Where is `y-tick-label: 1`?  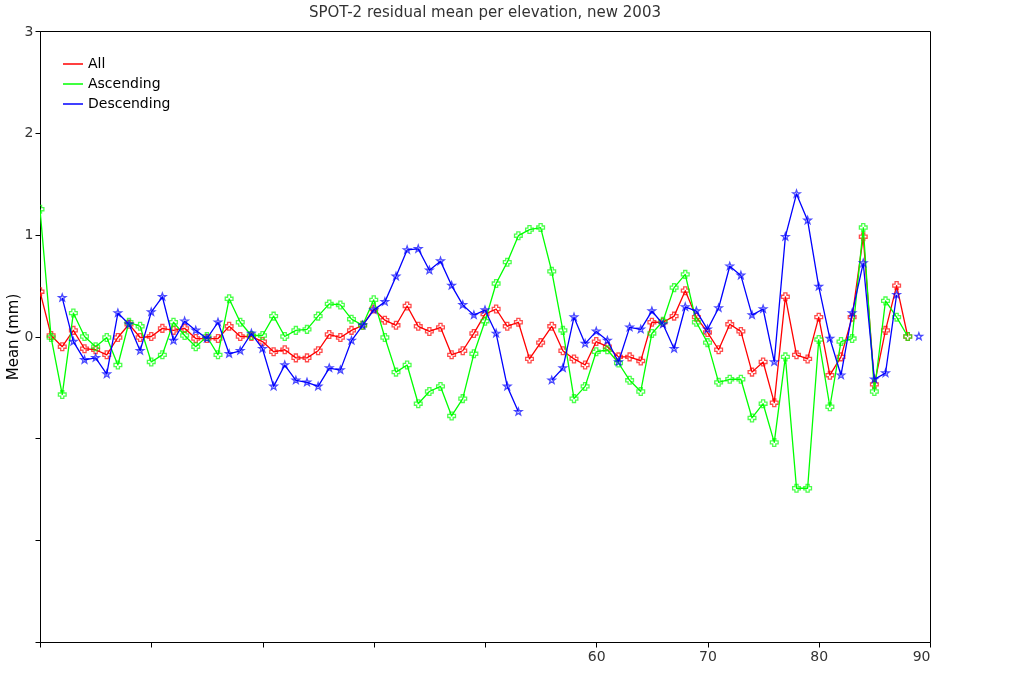
y-tick-label: 1 is located at coordinates (29, 234).